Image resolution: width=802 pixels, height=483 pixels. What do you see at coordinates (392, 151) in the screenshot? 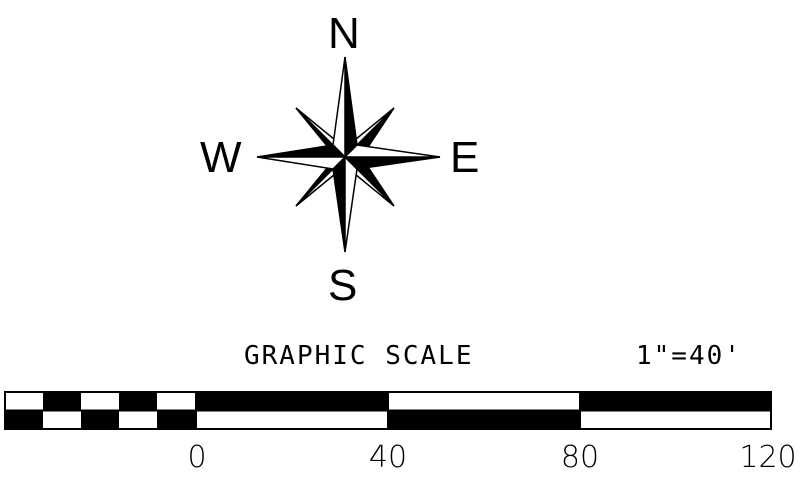
I see `compass-e-point-top` at bounding box center [392, 151].